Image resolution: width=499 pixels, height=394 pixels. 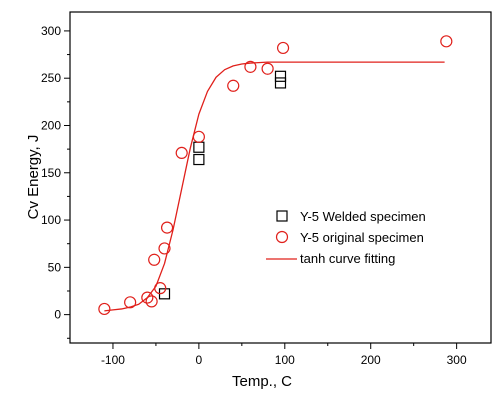 I want to click on y-tick-label: 250, so click(x=51, y=78).